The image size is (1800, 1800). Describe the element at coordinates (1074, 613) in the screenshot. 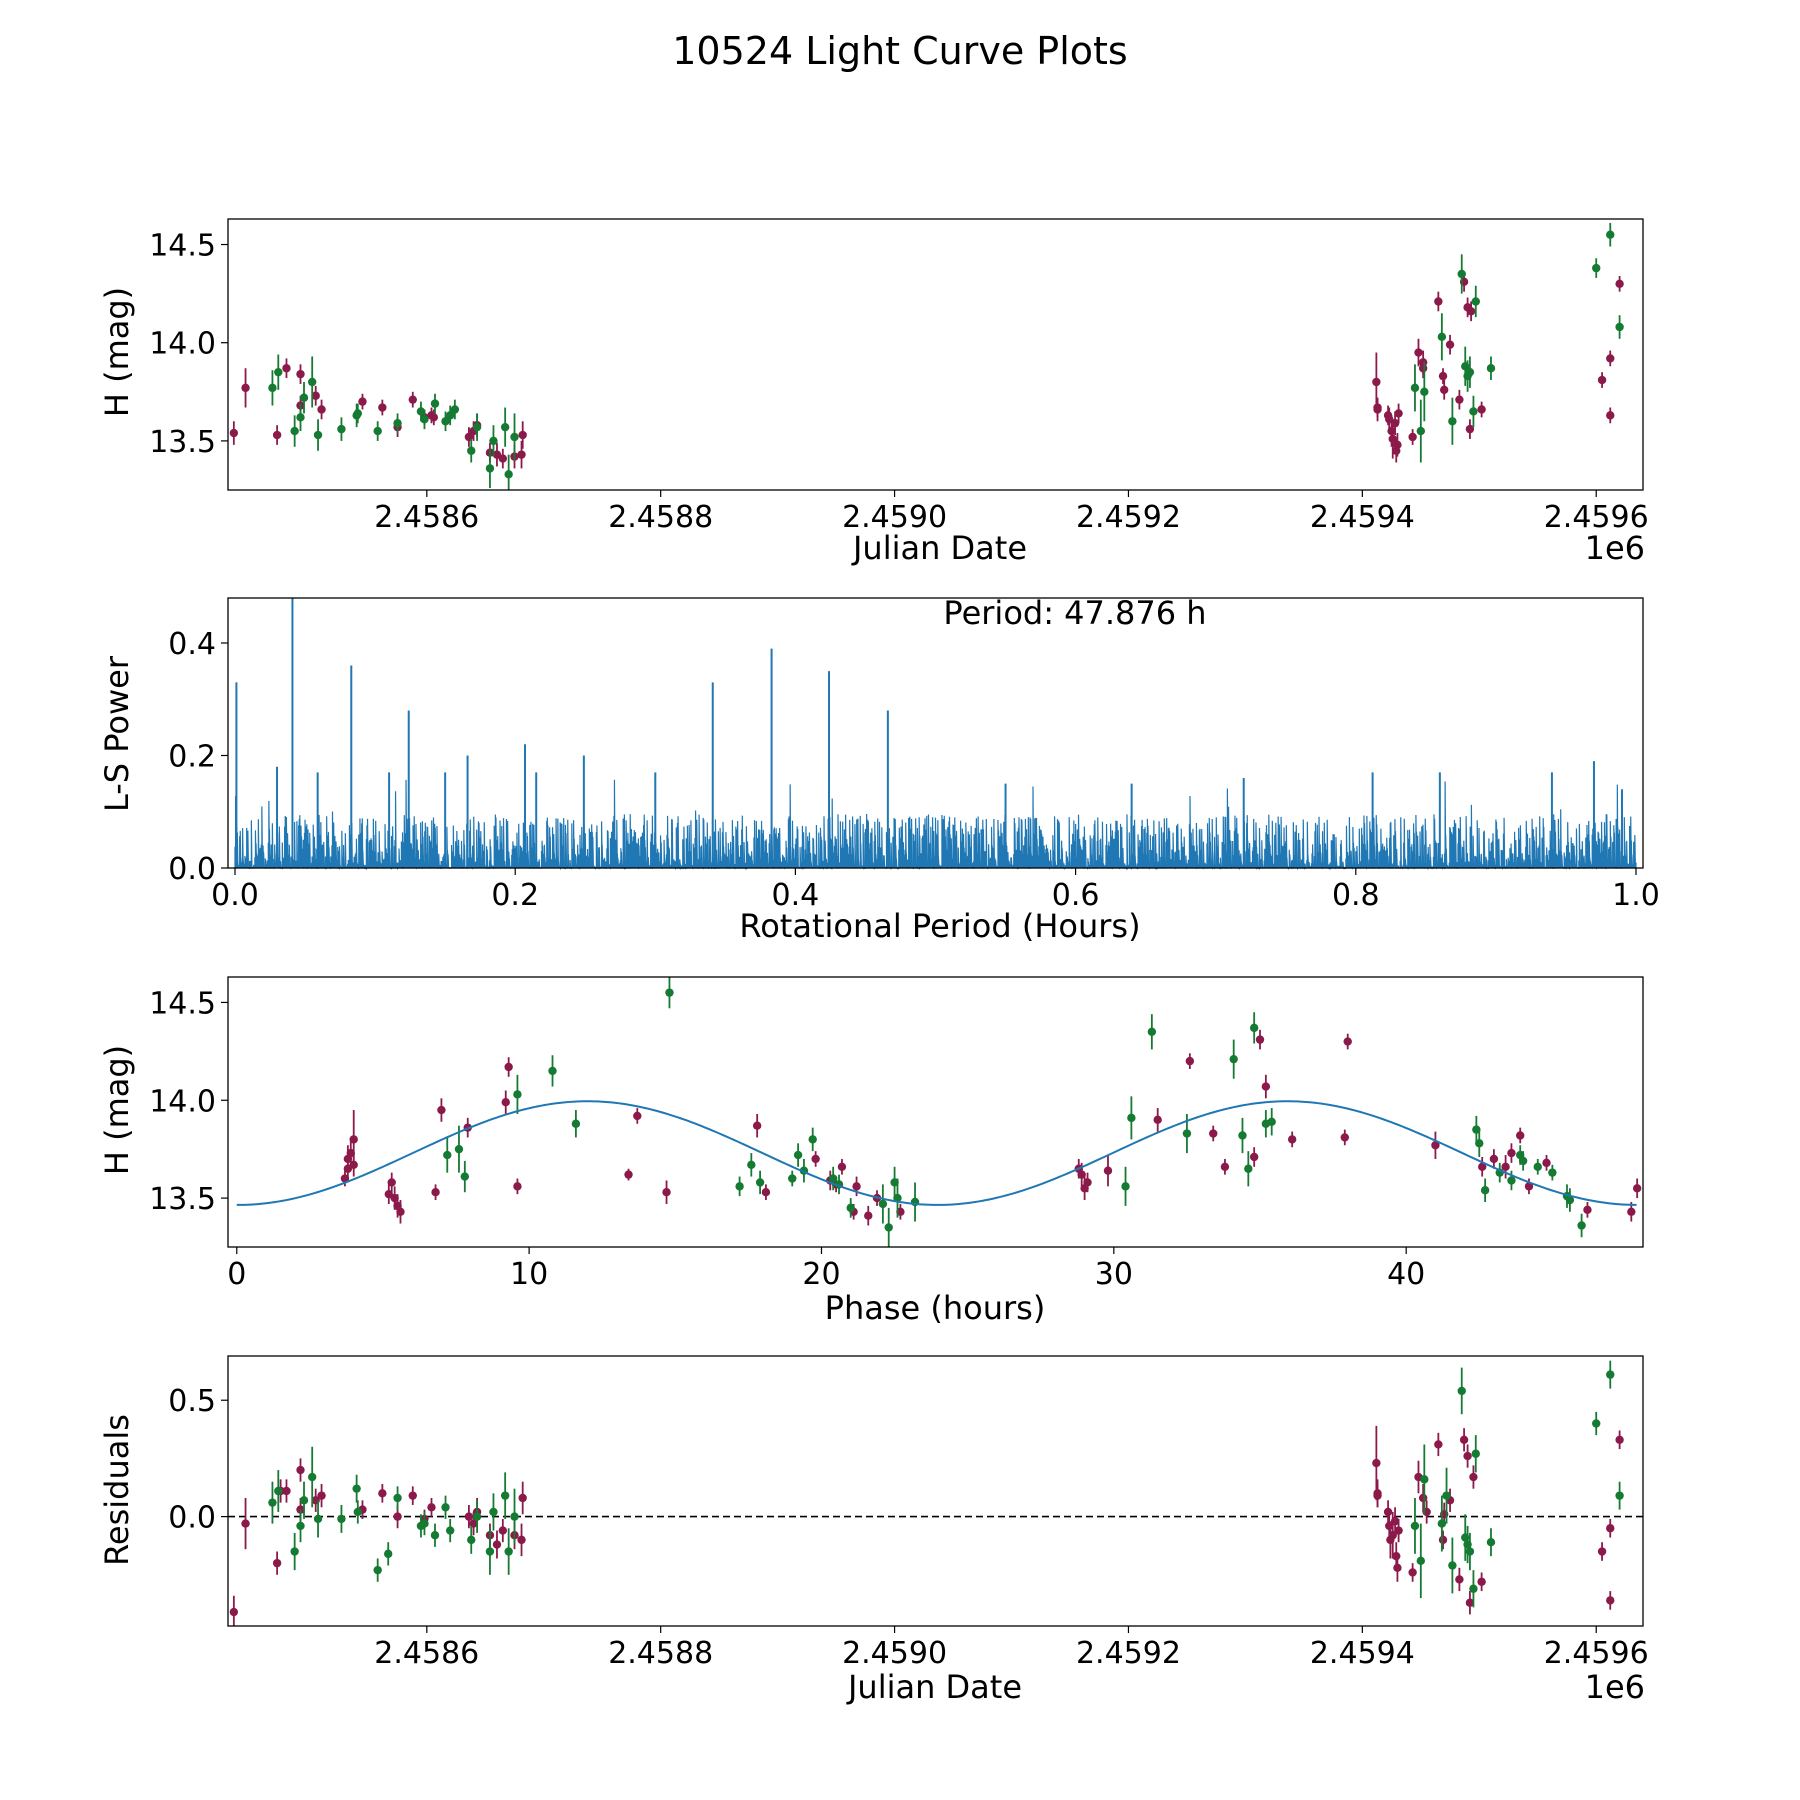

I see `period-annotation: Period: 47.876 h` at that location.